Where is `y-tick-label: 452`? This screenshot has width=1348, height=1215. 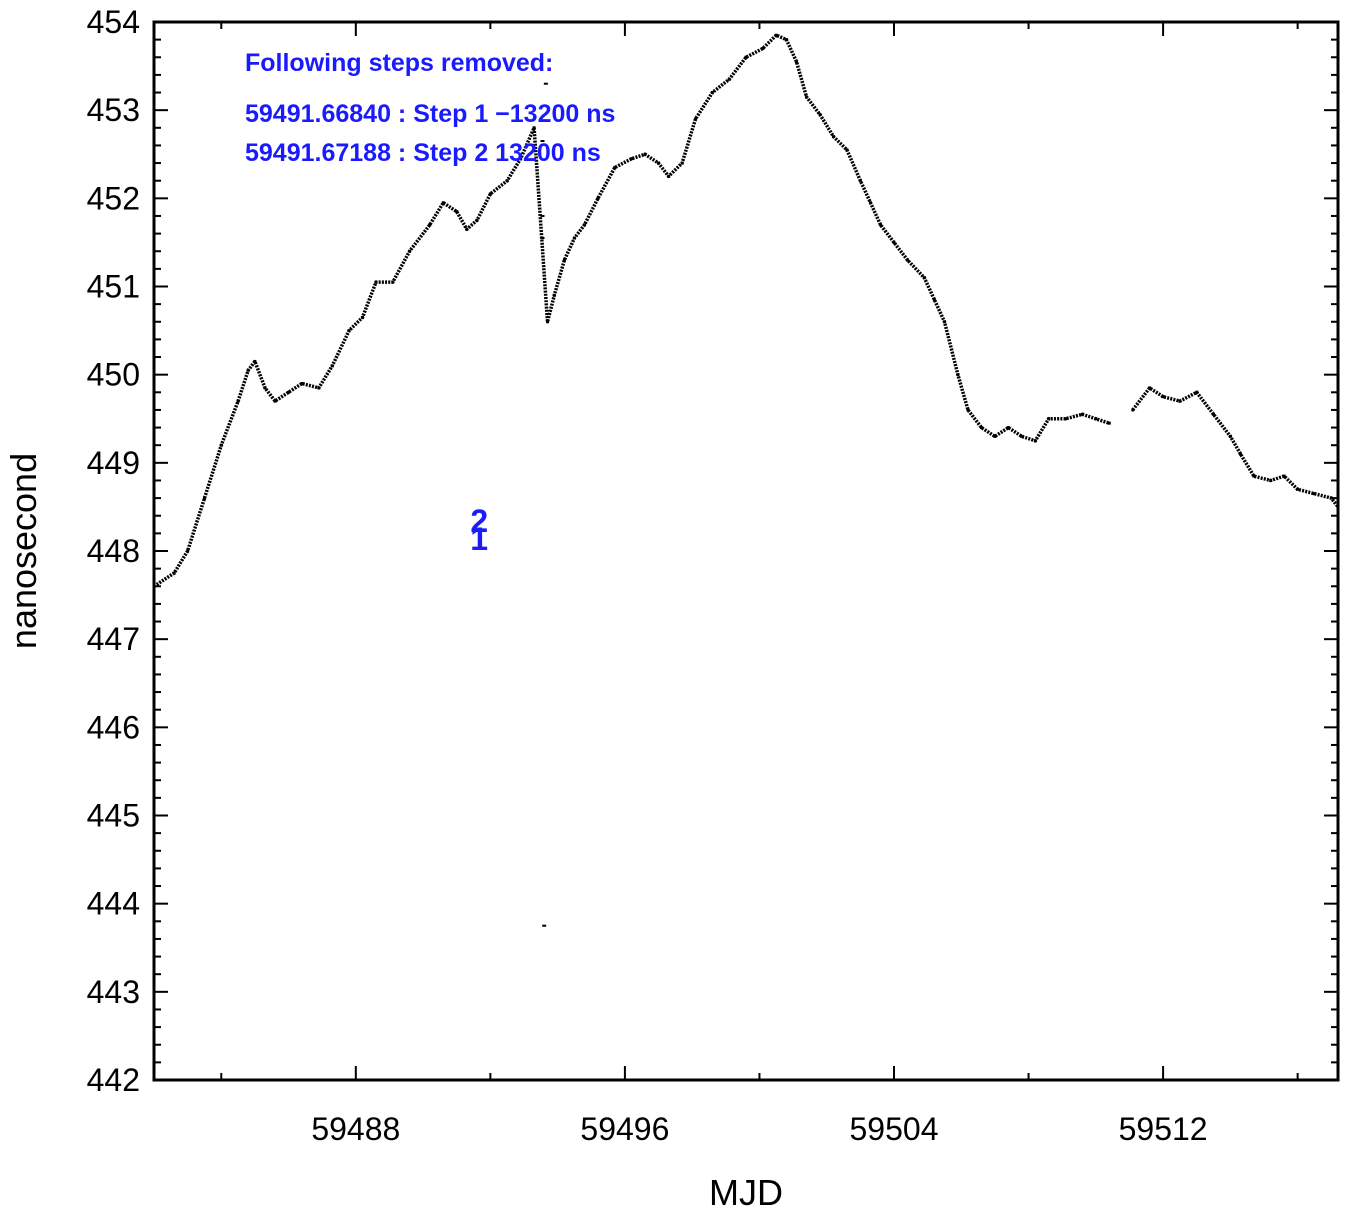
y-tick-label: 452 is located at coordinates (113, 198).